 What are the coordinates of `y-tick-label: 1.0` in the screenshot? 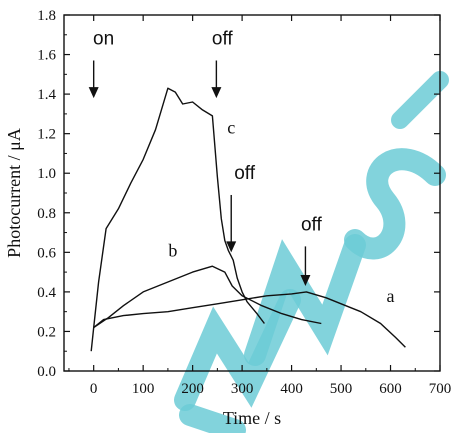 It's located at (46, 174).